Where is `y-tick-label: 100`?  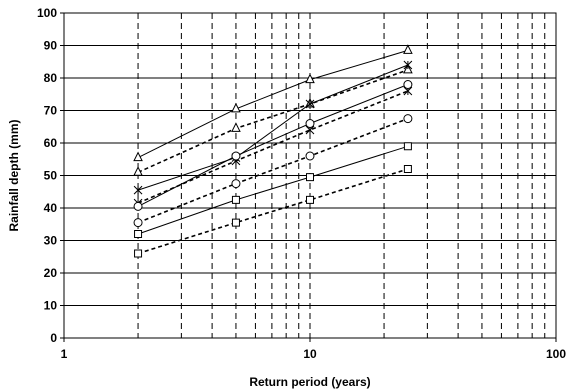
y-tick-label: 100 is located at coordinates (47, 13).